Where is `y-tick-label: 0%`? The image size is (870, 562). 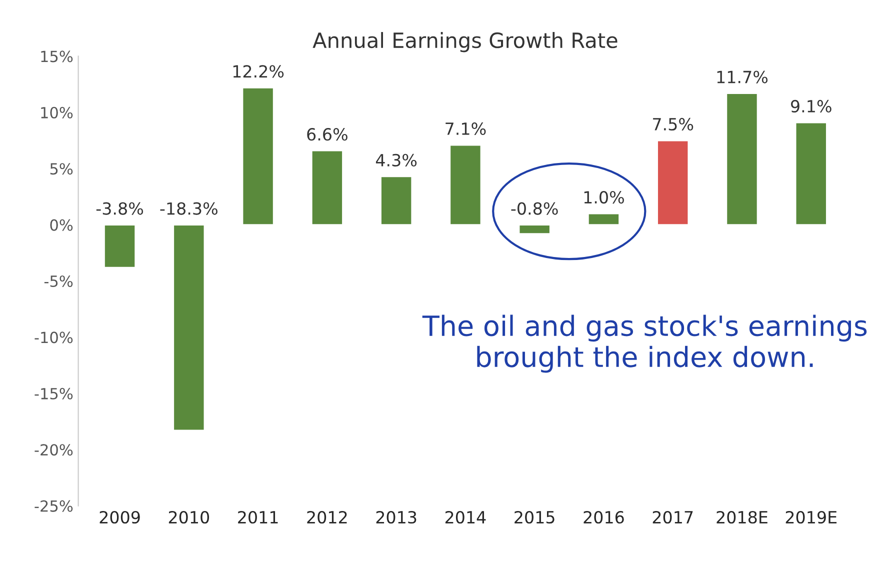
y-tick-label: 0% is located at coordinates (61, 225).